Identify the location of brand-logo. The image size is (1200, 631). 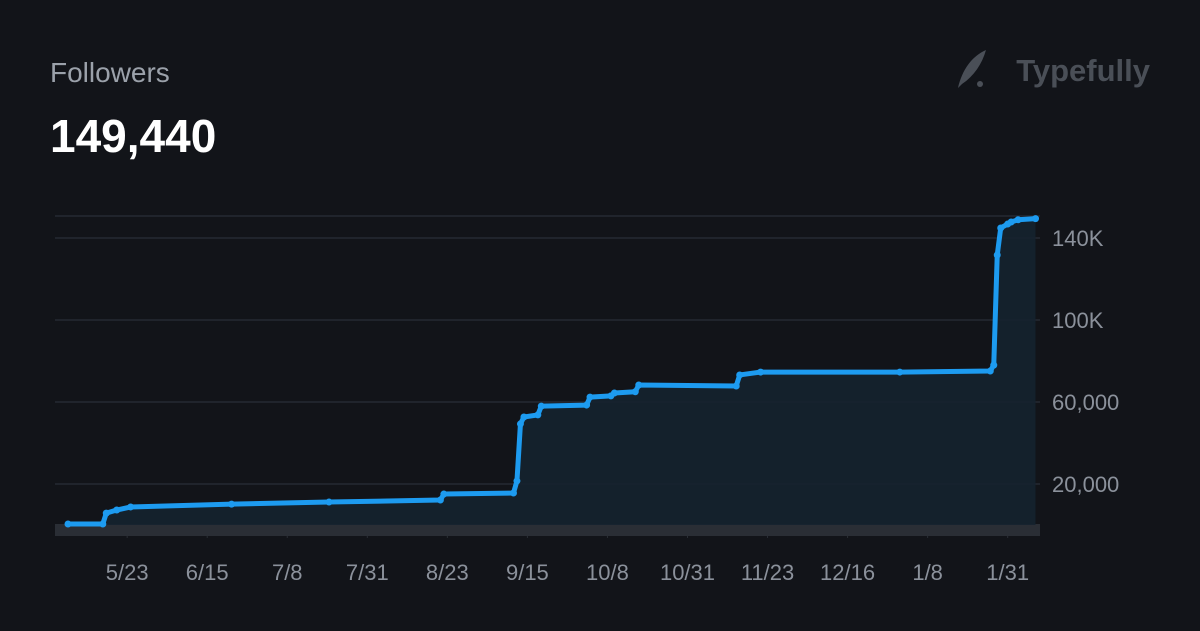
(972, 69).